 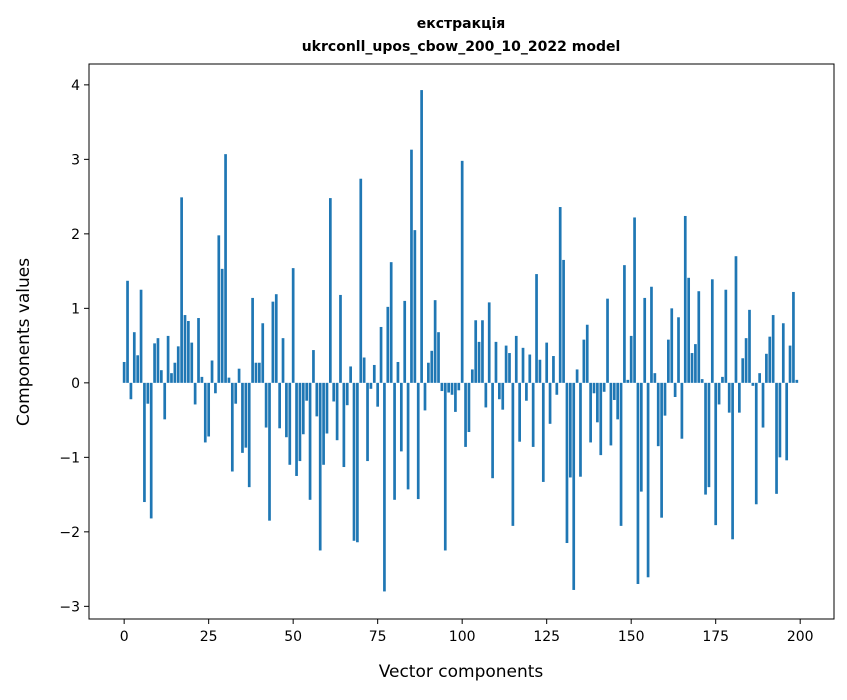 What do you see at coordinates (124, 637) in the screenshot?
I see `x-tick-label: 0` at bounding box center [124, 637].